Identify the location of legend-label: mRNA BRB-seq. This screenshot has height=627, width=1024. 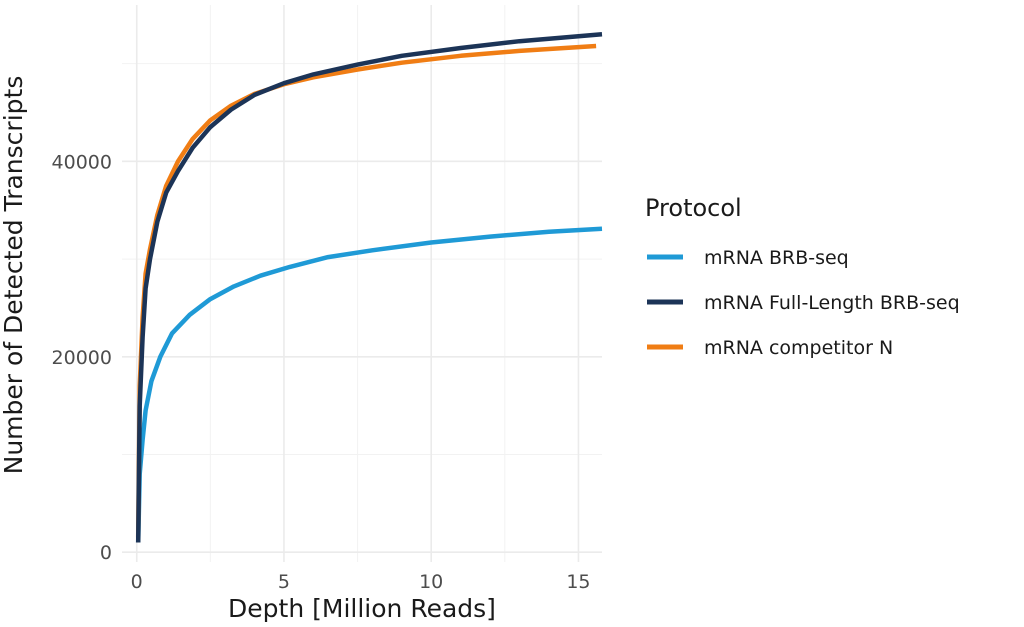
(776, 258).